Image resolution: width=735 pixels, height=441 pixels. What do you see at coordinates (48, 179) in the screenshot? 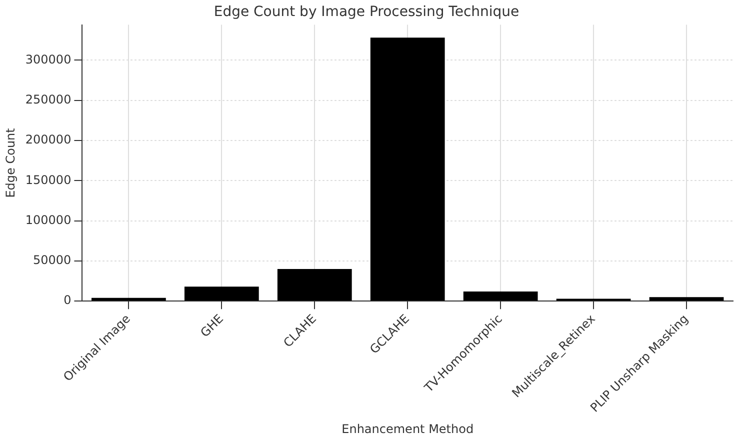
I see `y-tick-label: 150000` at bounding box center [48, 179].